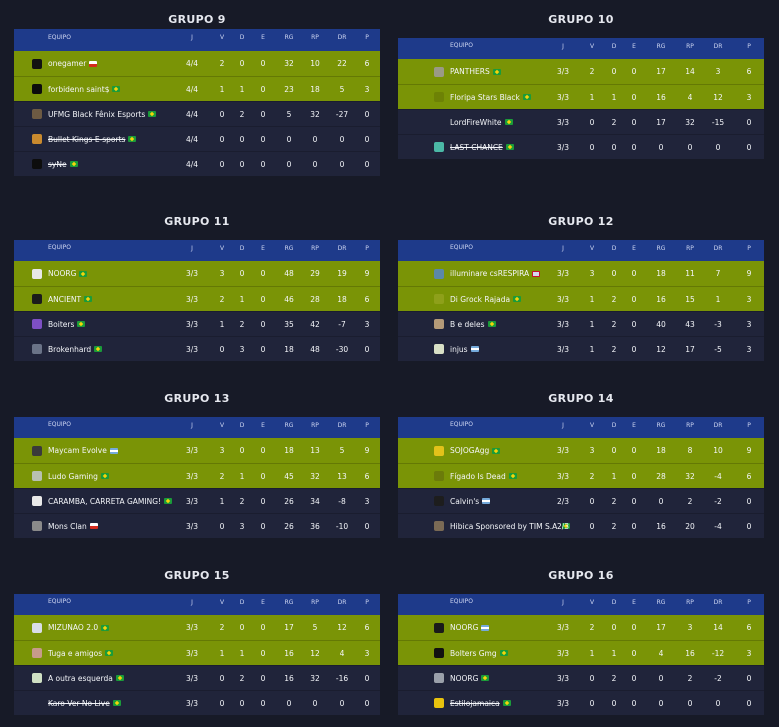 This screenshot has width=779, height=727. I want to click on team-cell: syNe, so click(55, 164).